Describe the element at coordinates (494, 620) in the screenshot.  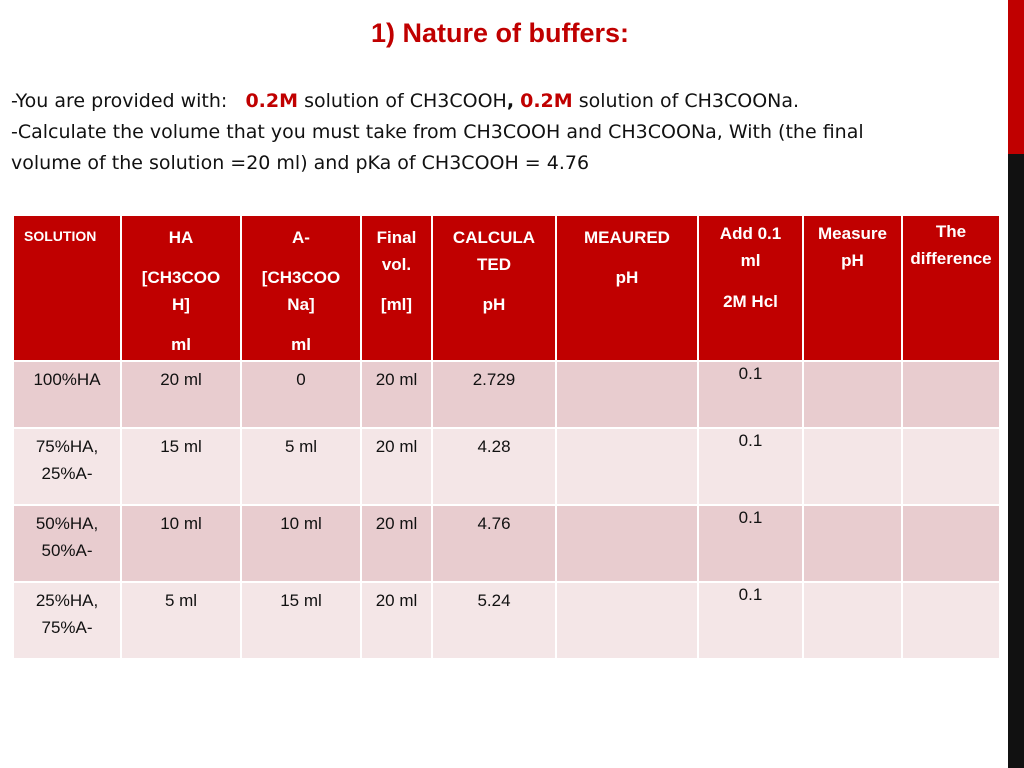
I see `cell-calculated: 5.24` at that location.